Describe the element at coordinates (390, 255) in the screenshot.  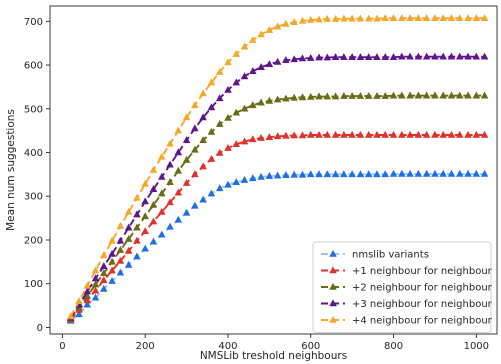
I see `legend-label: nmslib variants` at that location.